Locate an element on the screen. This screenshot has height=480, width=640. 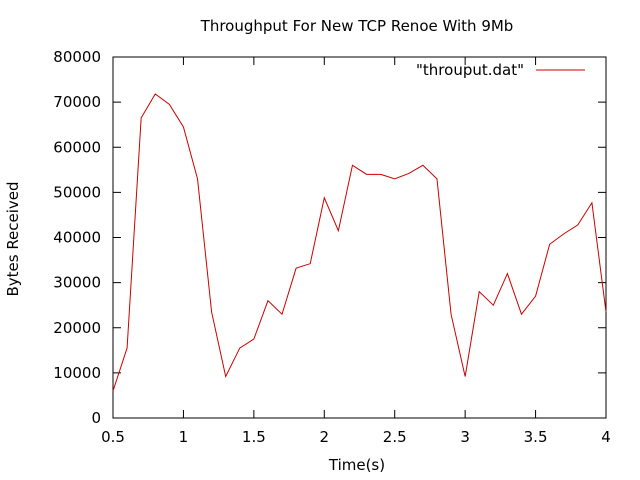
y-tick-label: 40000 is located at coordinates (77, 238).